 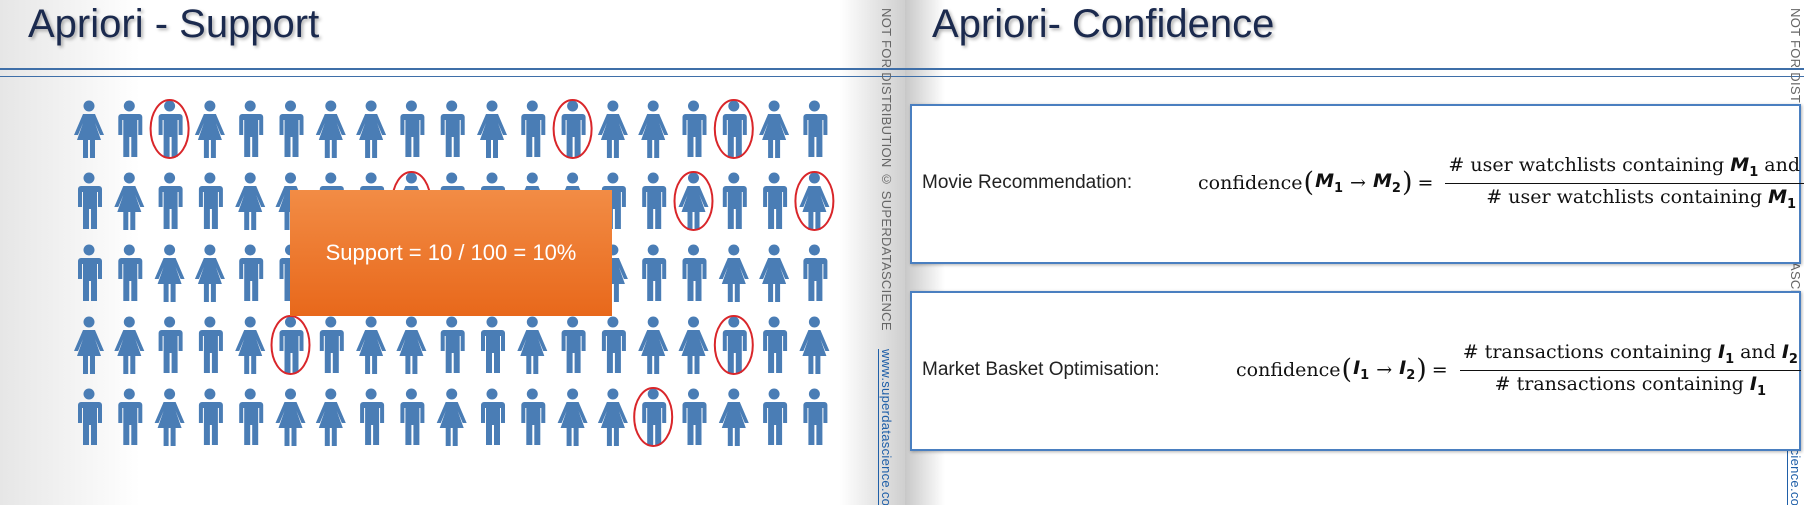 What do you see at coordinates (1354, 72) in the screenshot?
I see `title-rule` at bounding box center [1354, 72].